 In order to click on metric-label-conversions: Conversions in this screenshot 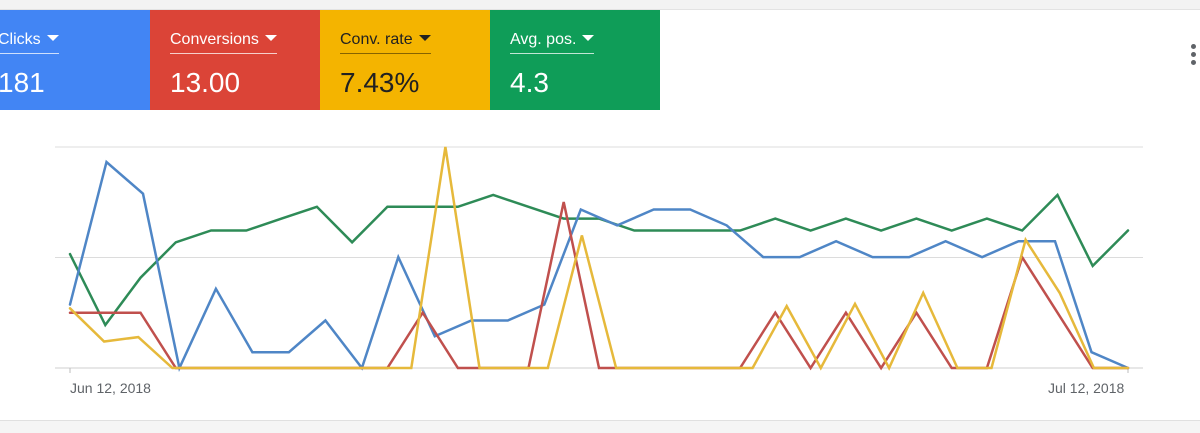, I will do `click(223, 42)`.